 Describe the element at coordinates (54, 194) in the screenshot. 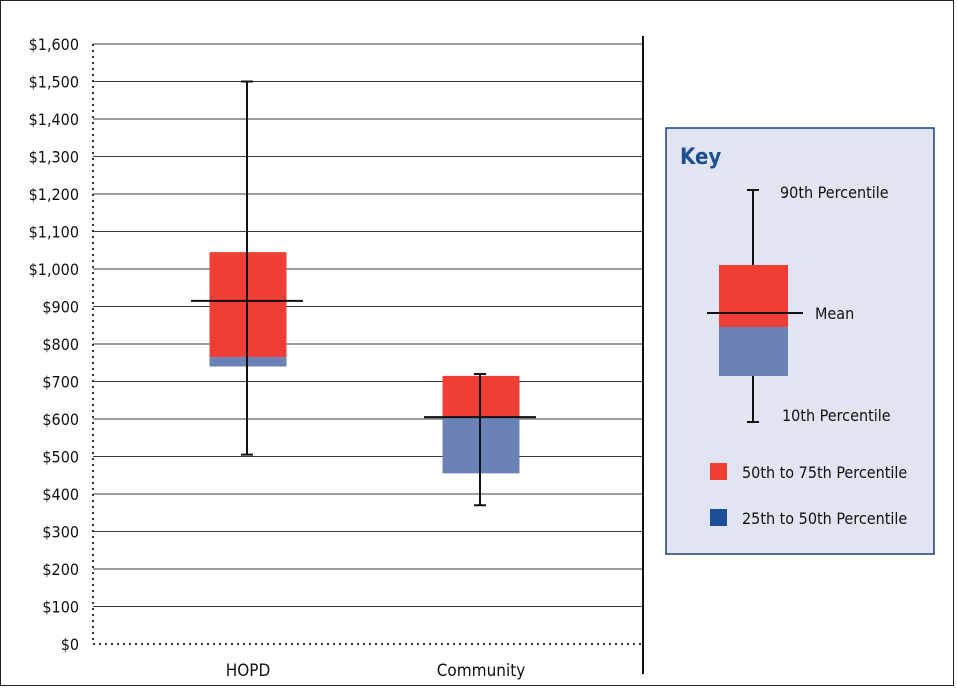

I see `y-tick-label: $1,200` at that location.